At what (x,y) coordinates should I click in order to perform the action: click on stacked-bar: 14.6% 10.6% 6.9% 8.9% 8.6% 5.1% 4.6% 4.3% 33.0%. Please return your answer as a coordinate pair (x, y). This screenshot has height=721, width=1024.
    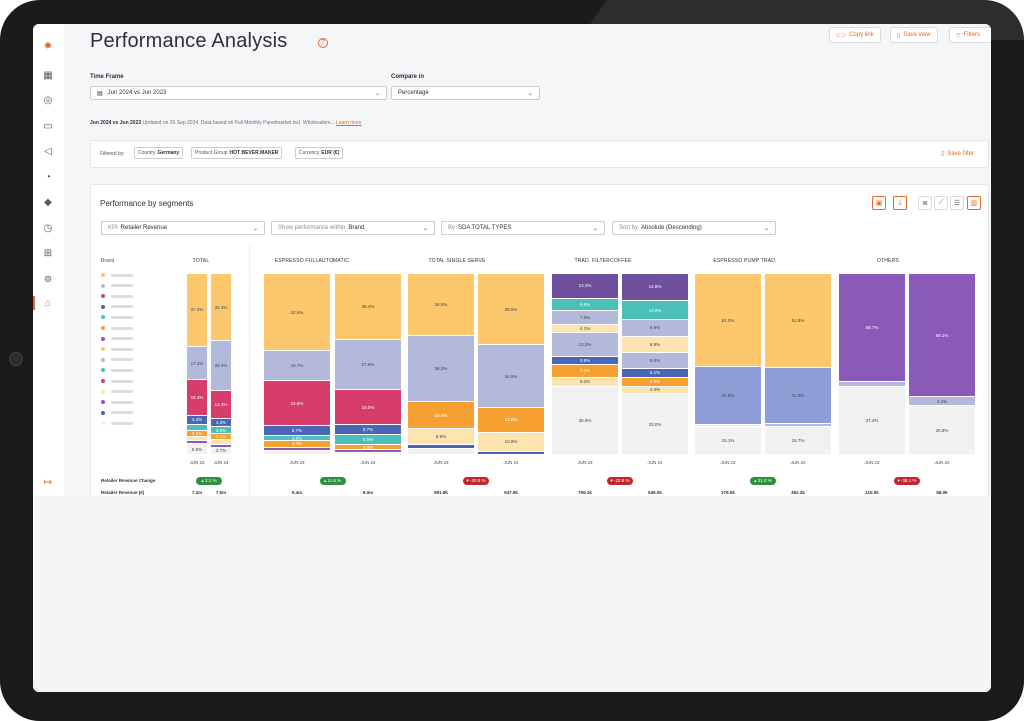
    Looking at the image, I should click on (655, 364).